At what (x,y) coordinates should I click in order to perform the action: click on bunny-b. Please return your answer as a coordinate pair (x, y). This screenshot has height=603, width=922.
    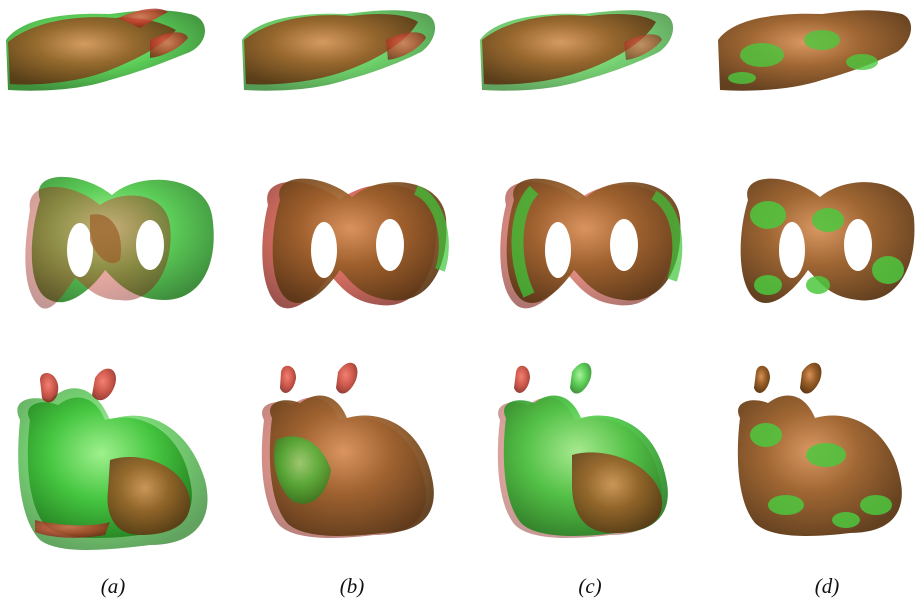
    Looking at the image, I should click on (347, 450).